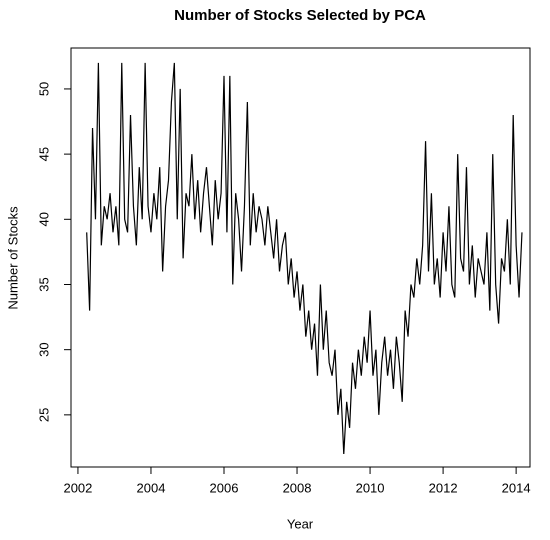  I want to click on x-tick-label: 2004, so click(151, 487).